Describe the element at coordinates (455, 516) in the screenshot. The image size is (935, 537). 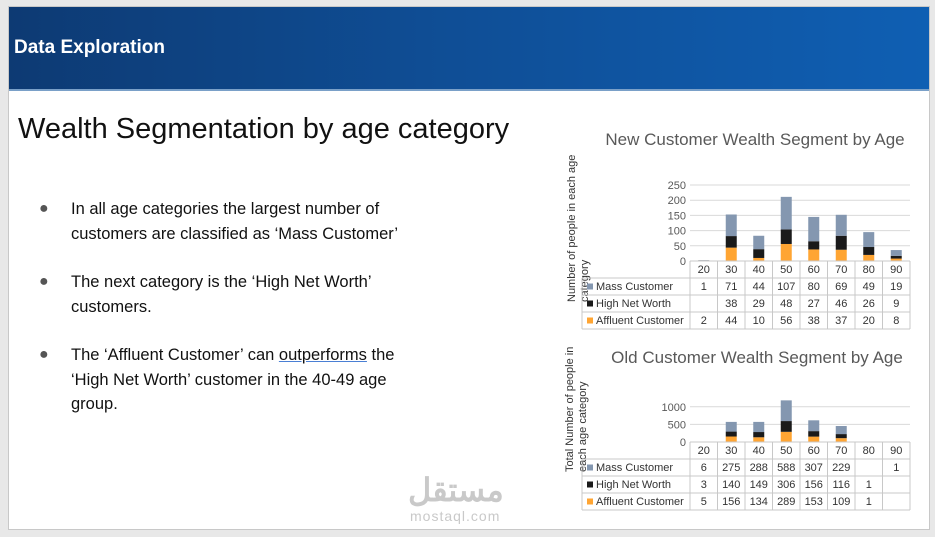
I see `watermark-url: mostaql.com` at that location.